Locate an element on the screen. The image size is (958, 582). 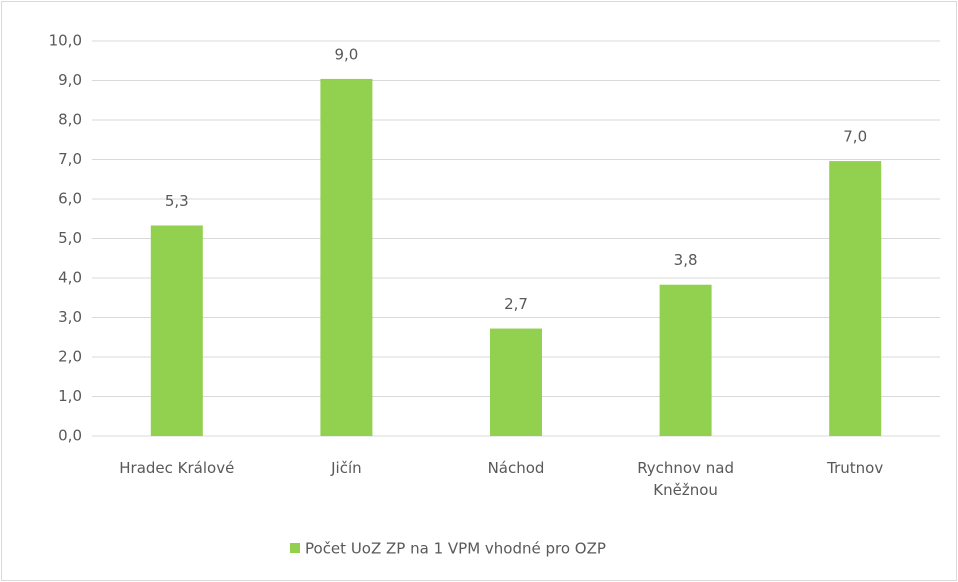
y-tick-label: 5,0 is located at coordinates (70, 238).